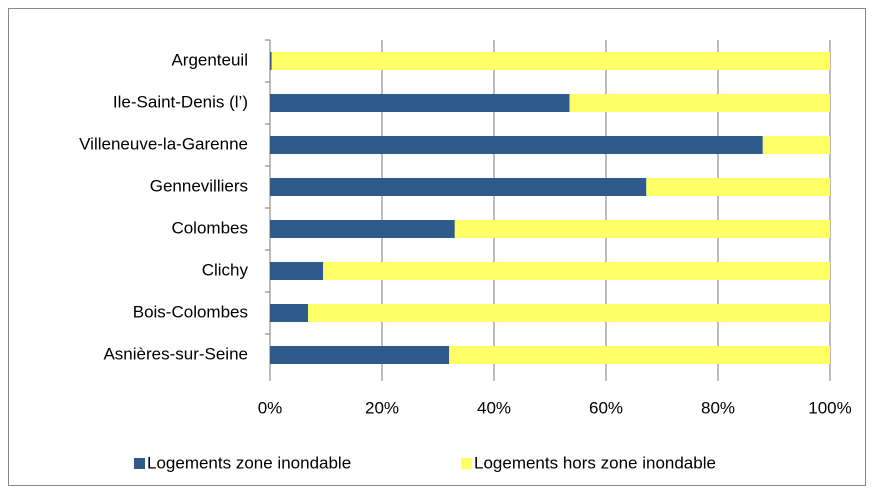 The image size is (875, 494). What do you see at coordinates (209, 227) in the screenshot?
I see `y-tick-label: Colombes` at bounding box center [209, 227].